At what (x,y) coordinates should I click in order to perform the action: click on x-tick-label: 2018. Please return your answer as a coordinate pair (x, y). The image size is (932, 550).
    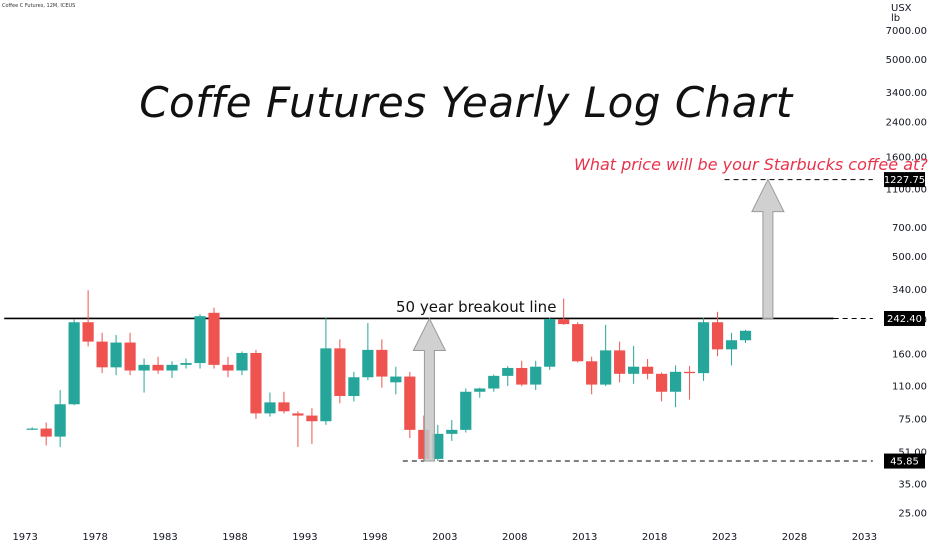
    Looking at the image, I should click on (654, 537).